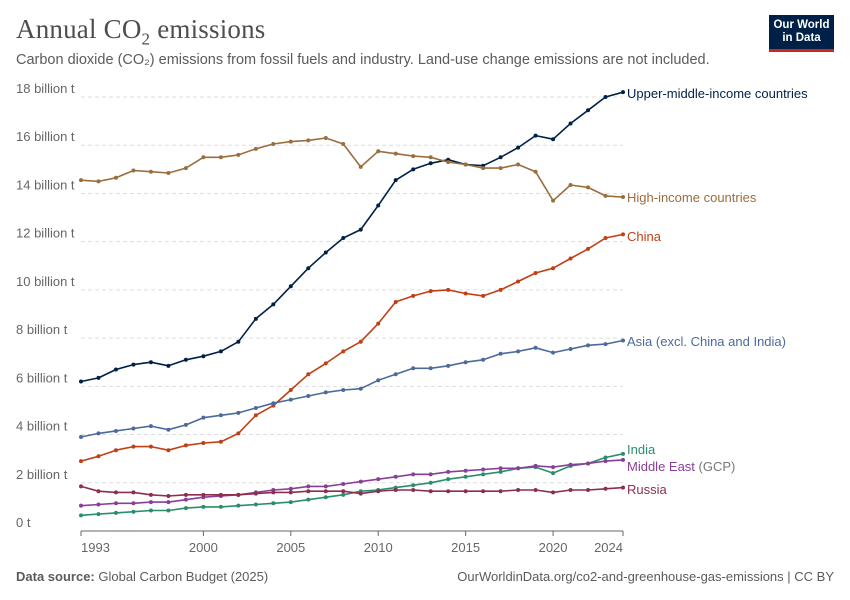  I want to click on series-russia, so click(352, 491).